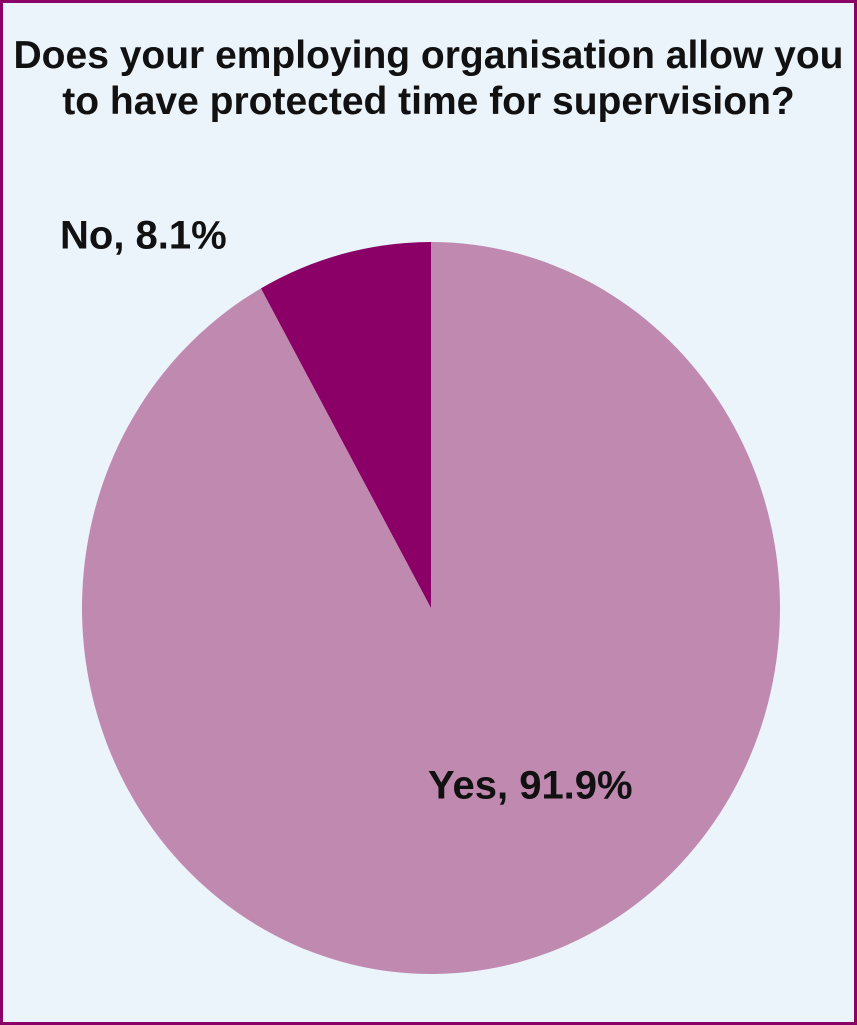 This screenshot has height=1025, width=857. Describe the element at coordinates (530, 786) in the screenshot. I see `slice-label: Yes, 91.9%` at that location.